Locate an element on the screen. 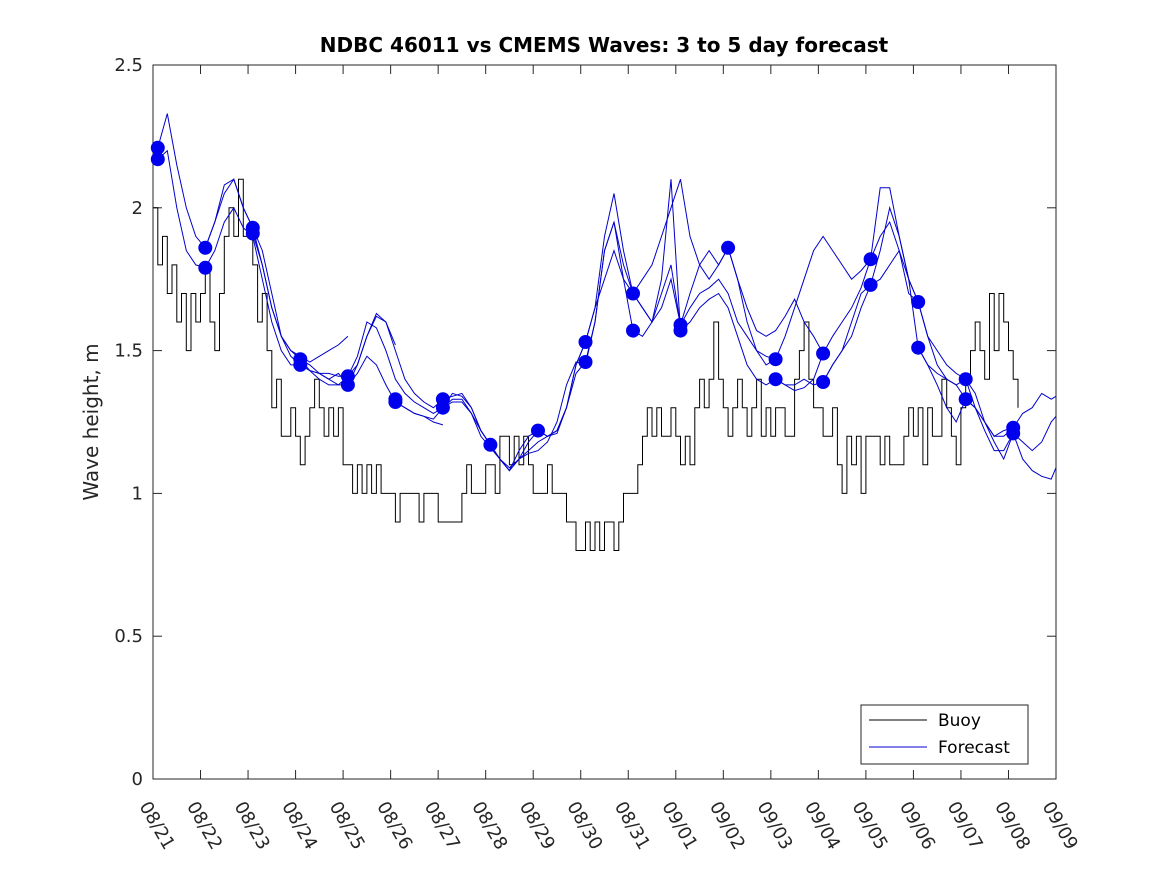 The image size is (1167, 875). legend-forecast-label: Forecast is located at coordinates (974, 748).